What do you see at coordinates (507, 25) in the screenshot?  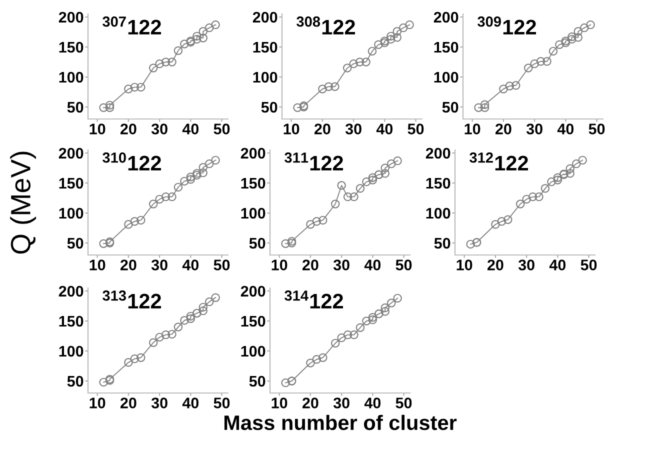 I see `chart-title: $^{309}$122` at bounding box center [507, 25].